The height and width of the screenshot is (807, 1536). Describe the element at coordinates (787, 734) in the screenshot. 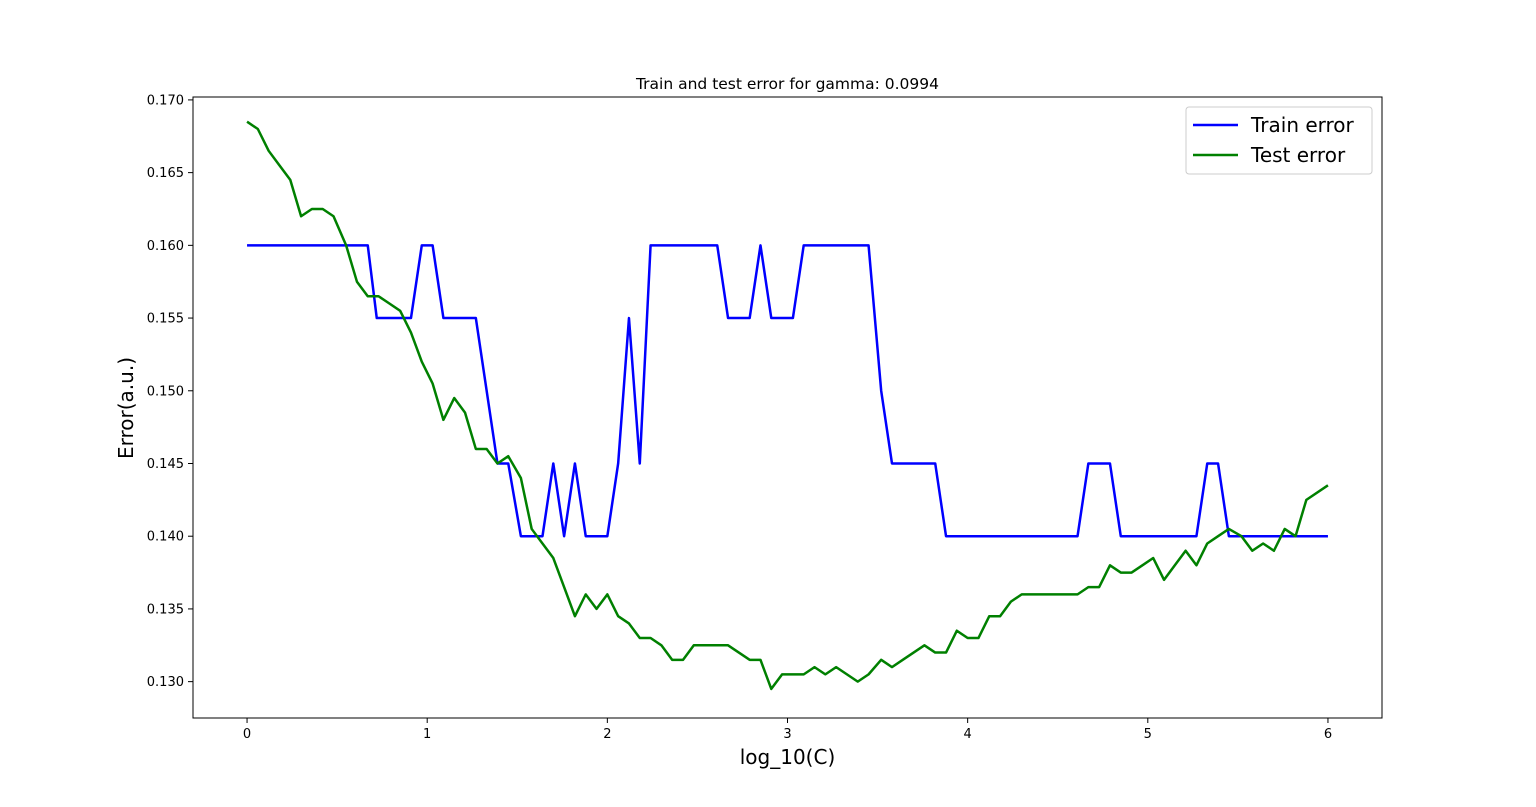

I see `x-tick-label: 3` at that location.